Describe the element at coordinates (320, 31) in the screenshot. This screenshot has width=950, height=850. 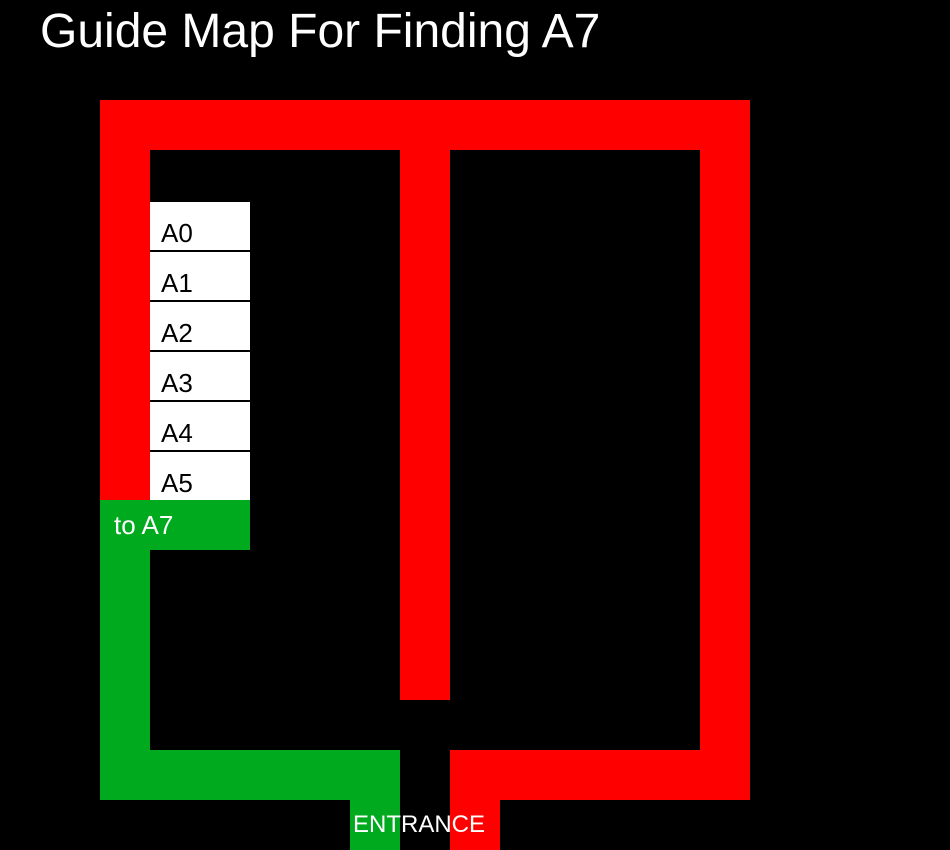
I see `map-title: Guide Map For Finding A7` at that location.